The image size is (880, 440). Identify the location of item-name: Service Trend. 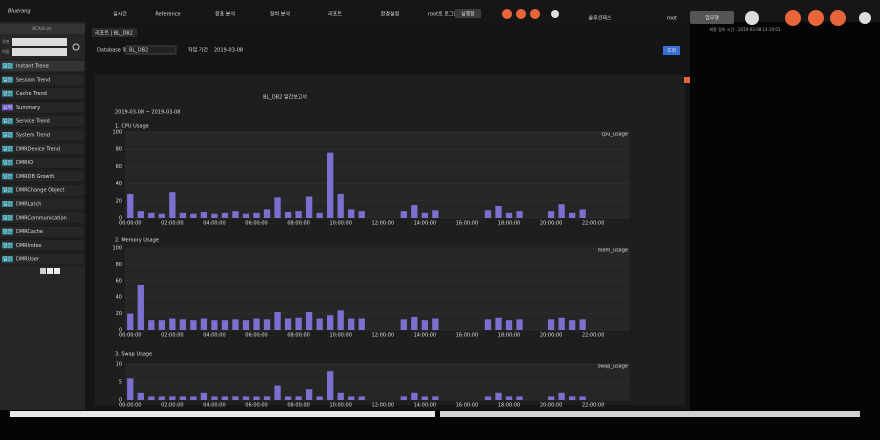
(33, 122).